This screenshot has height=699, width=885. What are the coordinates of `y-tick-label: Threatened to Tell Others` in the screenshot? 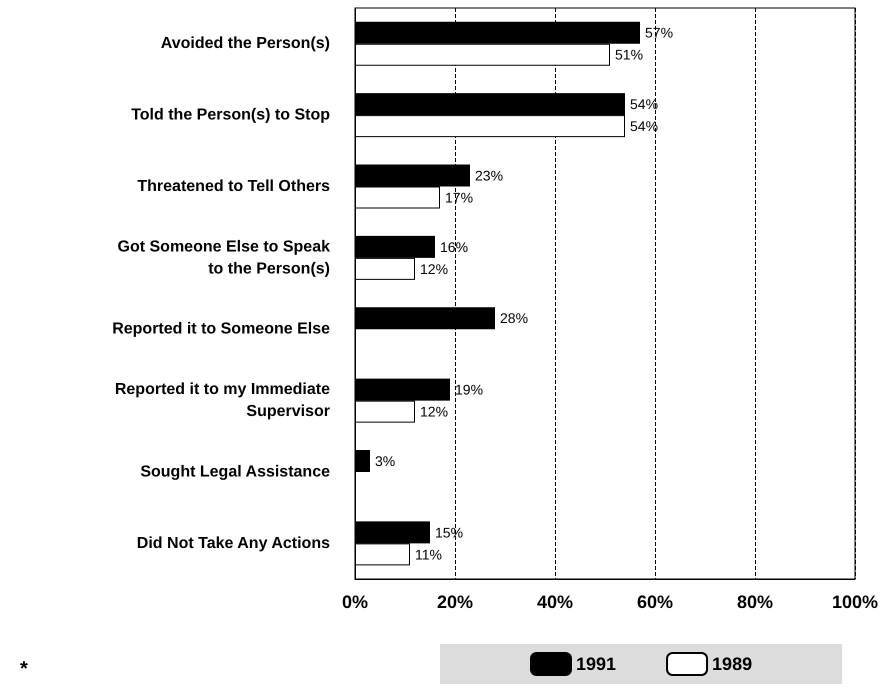 It's located at (233, 186).